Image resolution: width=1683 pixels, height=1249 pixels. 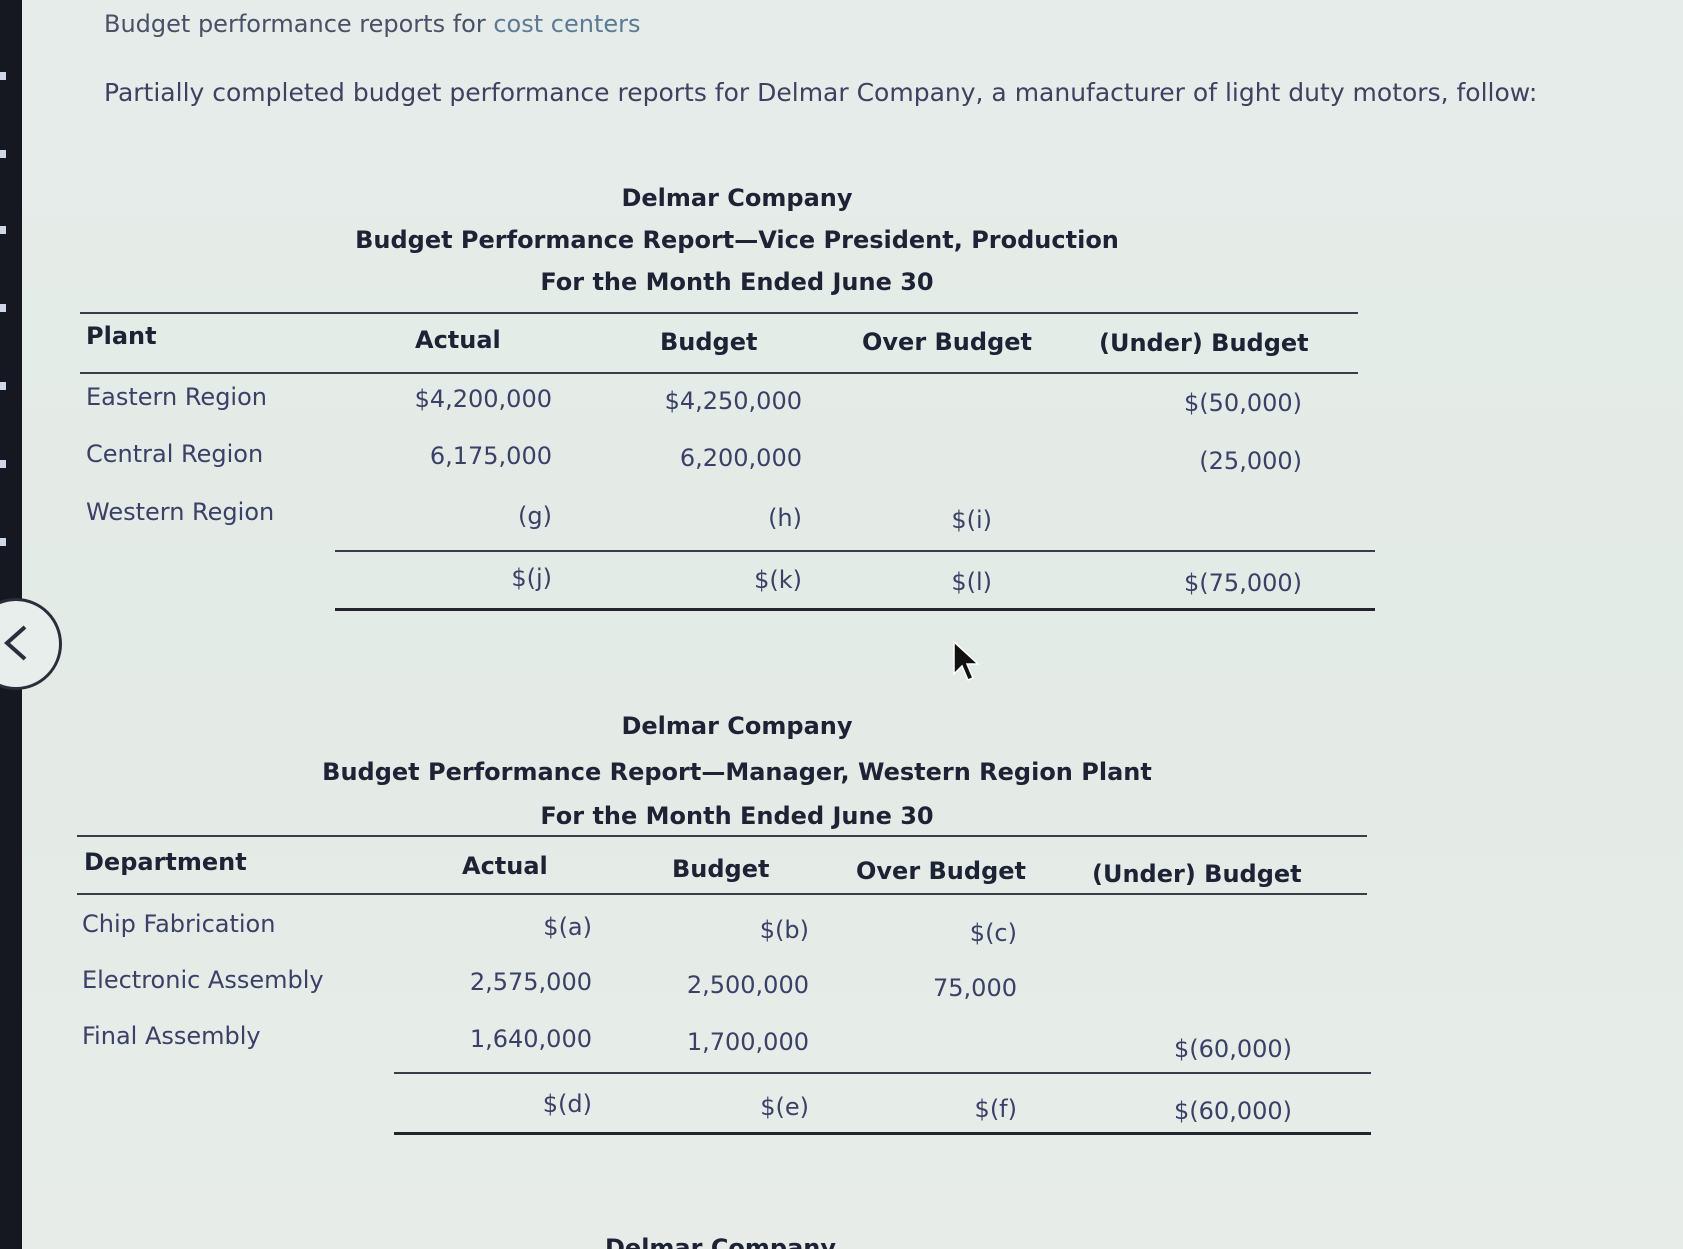 What do you see at coordinates (747, 985) in the screenshot?
I see `budget-value: 2,500,000` at bounding box center [747, 985].